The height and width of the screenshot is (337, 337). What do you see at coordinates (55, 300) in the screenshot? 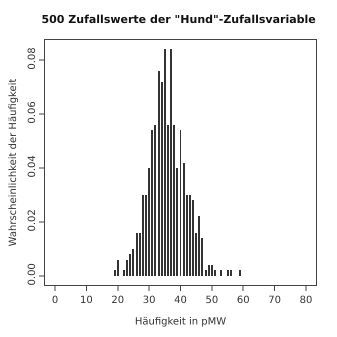
I see `x-tick-label: 0` at bounding box center [55, 300].